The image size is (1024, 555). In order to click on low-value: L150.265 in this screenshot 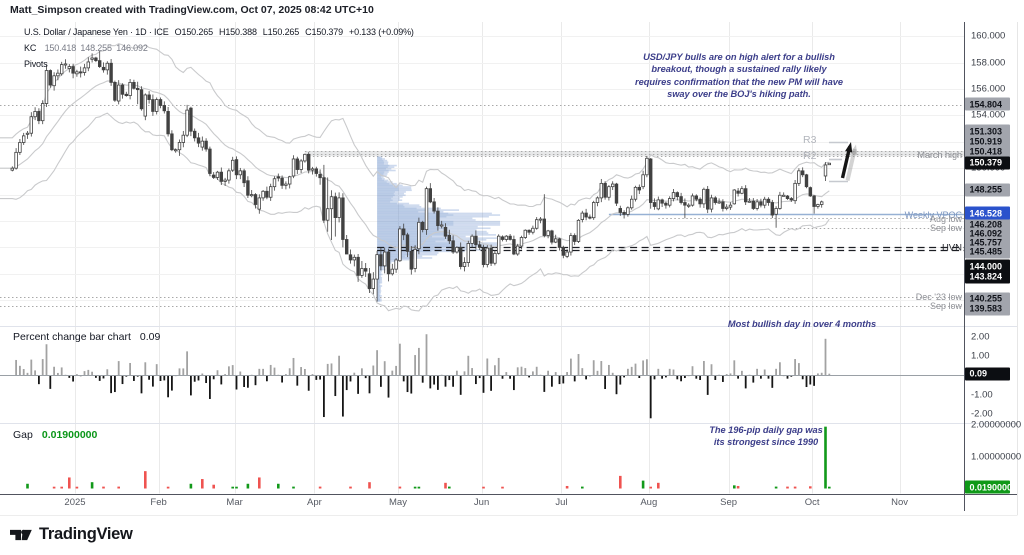, I will do `click(281, 32)`.